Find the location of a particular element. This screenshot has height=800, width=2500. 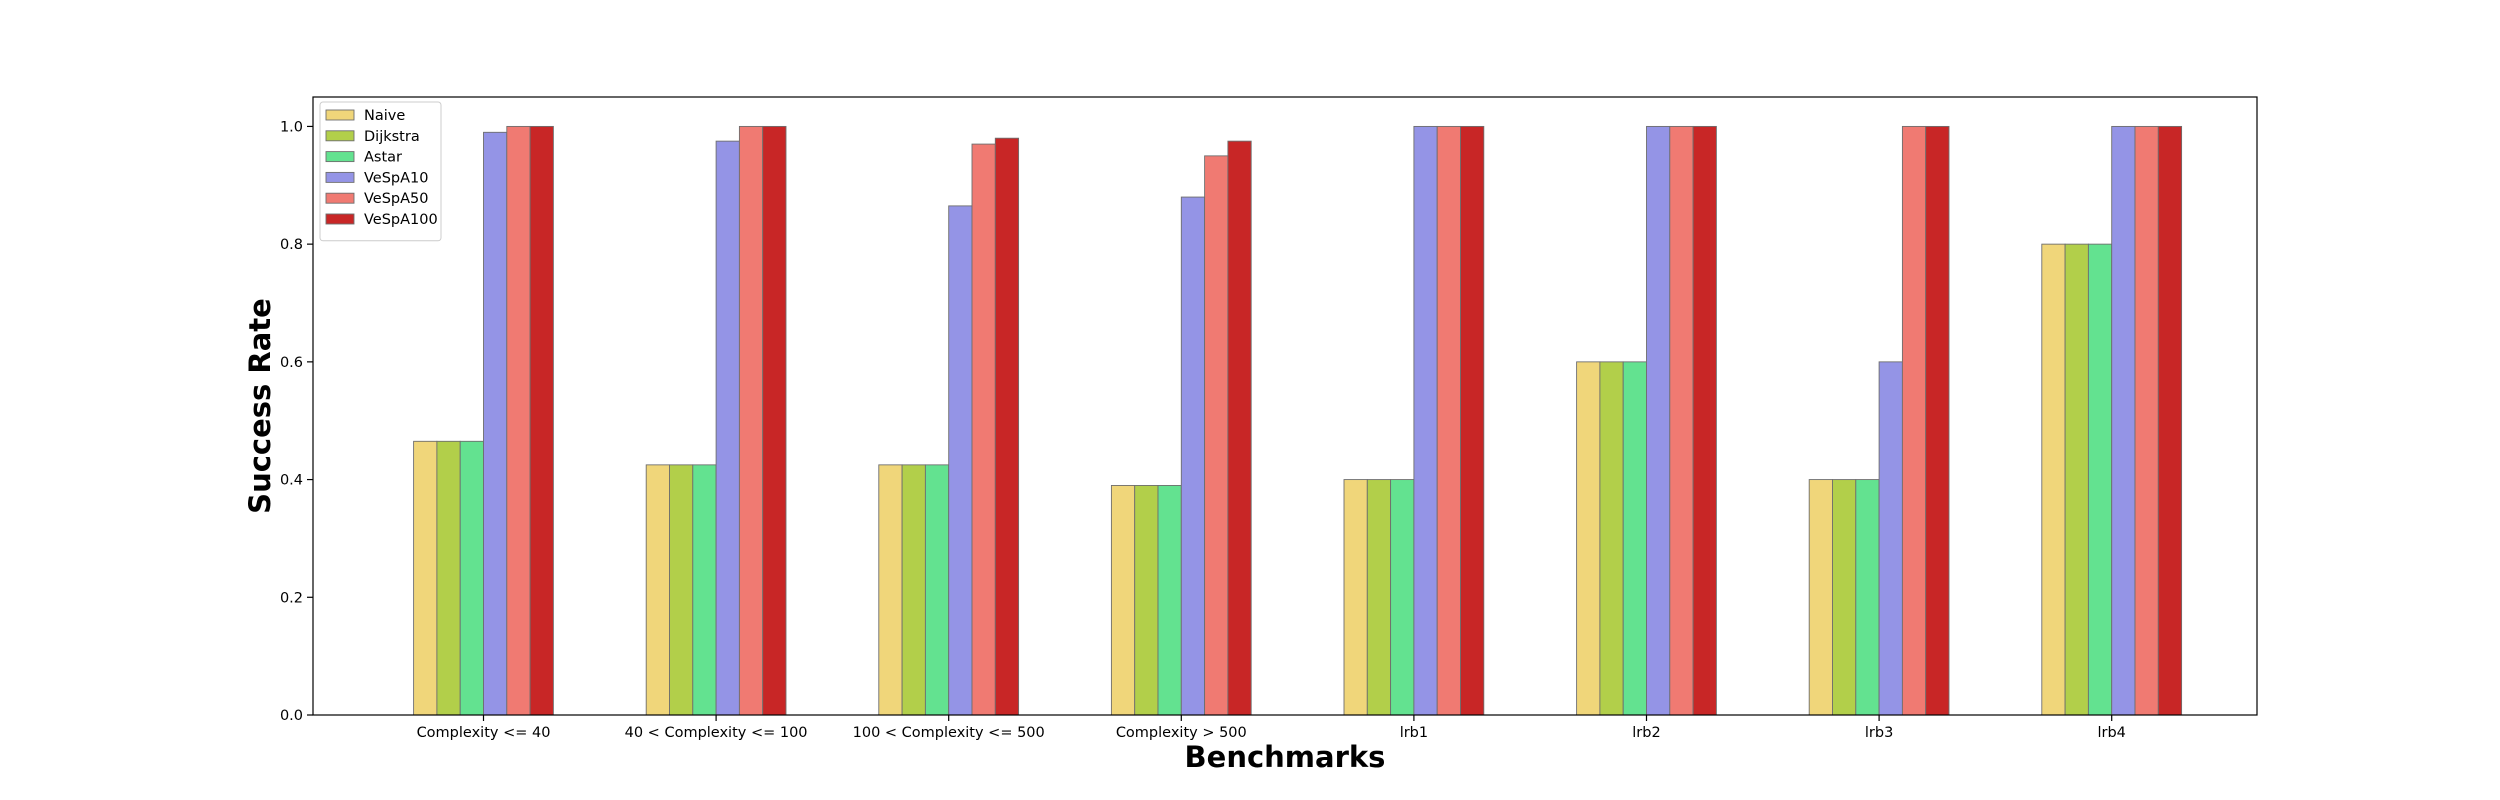

y-tick-label: 0.4 is located at coordinates (291, 481).